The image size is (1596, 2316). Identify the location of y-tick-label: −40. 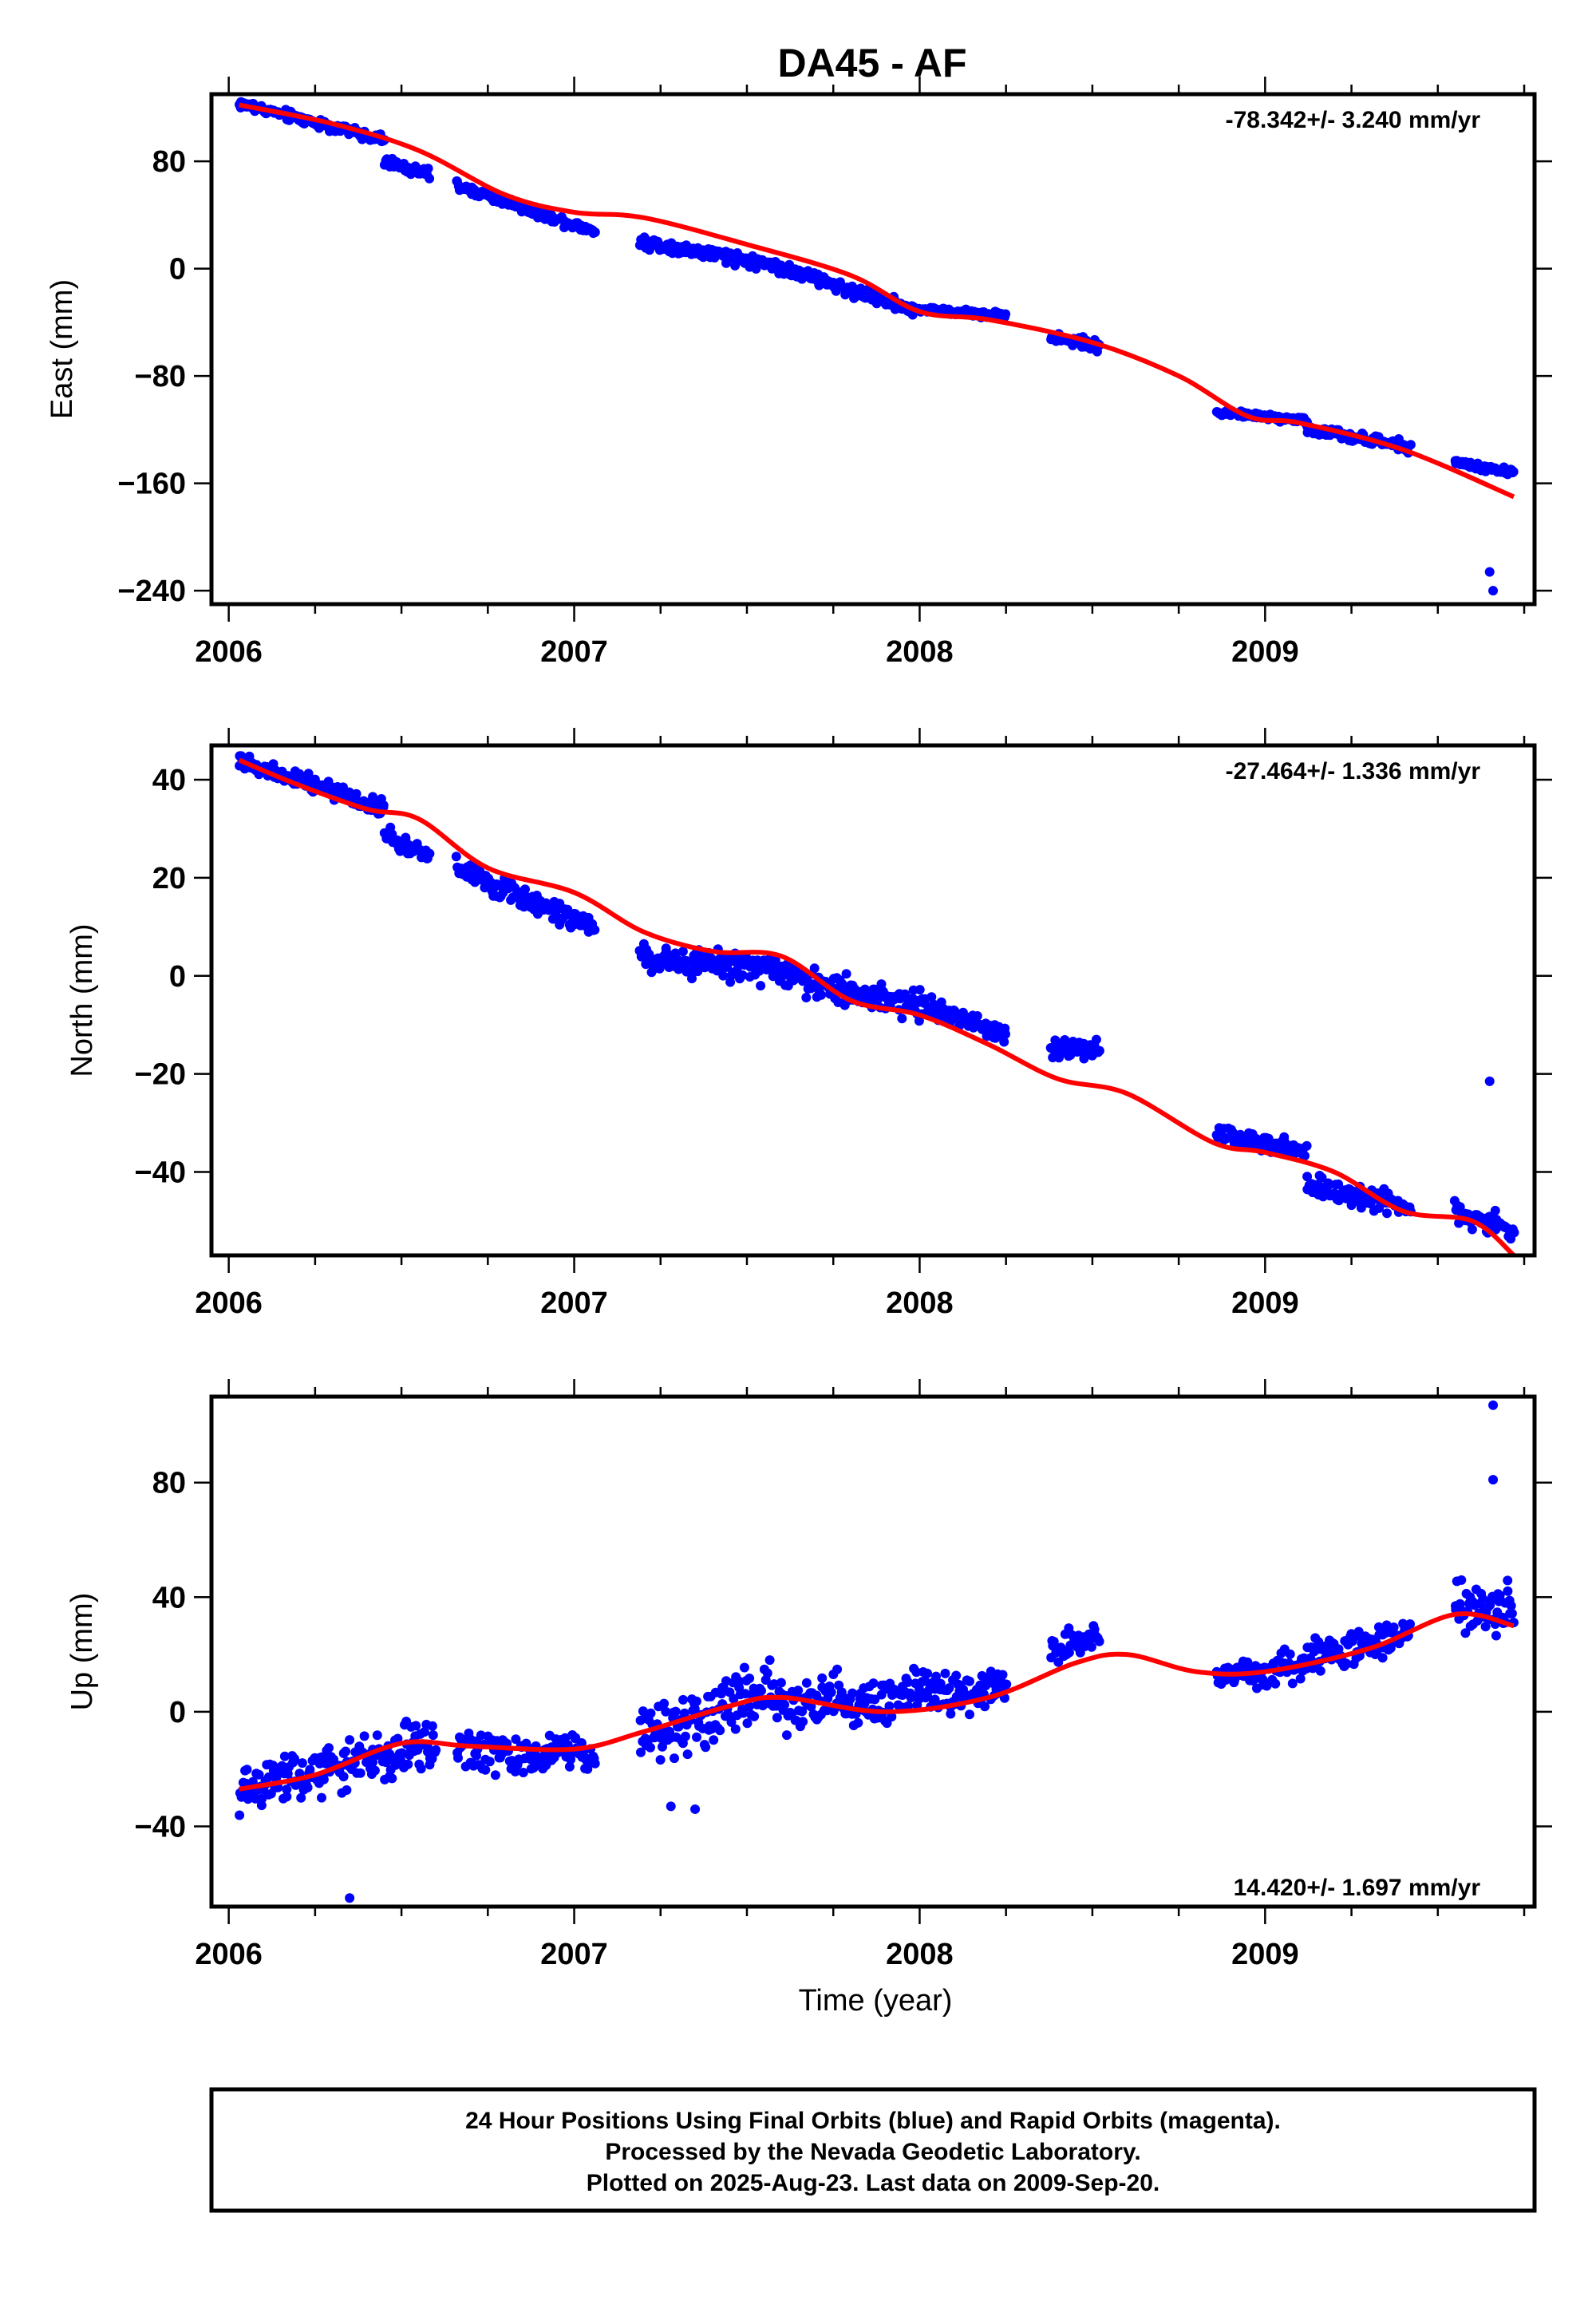
(160, 1827).